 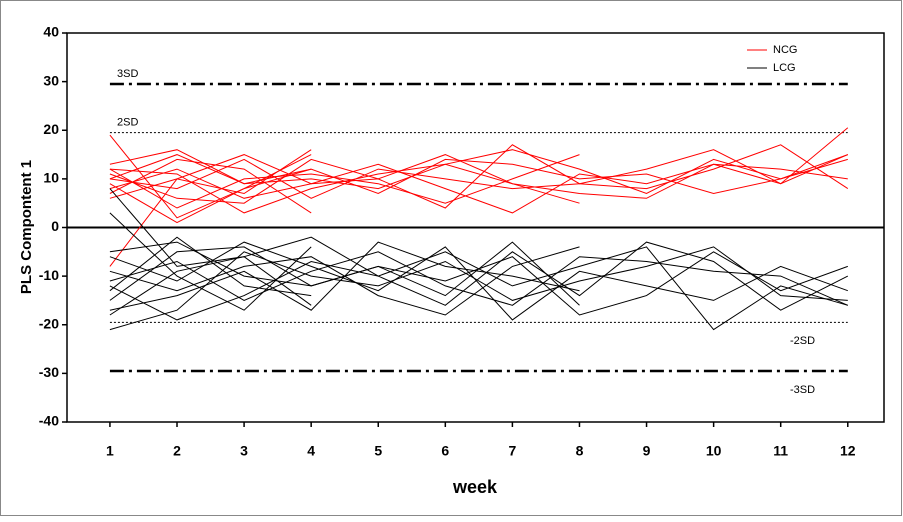 I want to click on legend-label: NCG, so click(x=785, y=50).